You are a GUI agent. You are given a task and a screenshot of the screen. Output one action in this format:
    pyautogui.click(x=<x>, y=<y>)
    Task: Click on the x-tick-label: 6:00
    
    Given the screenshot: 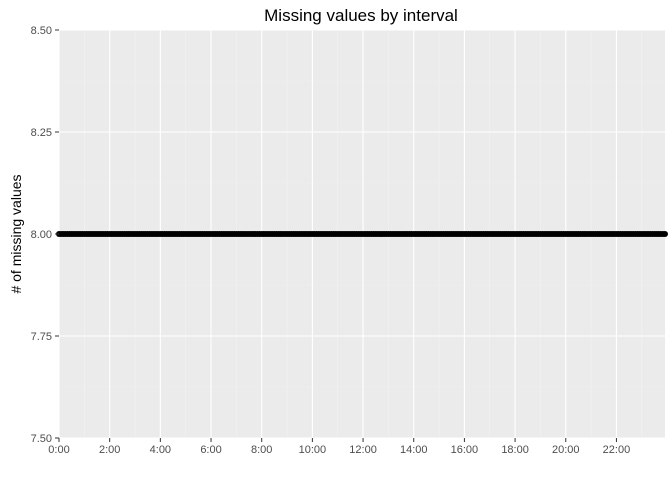 What is the action you would take?
    pyautogui.click(x=210, y=450)
    